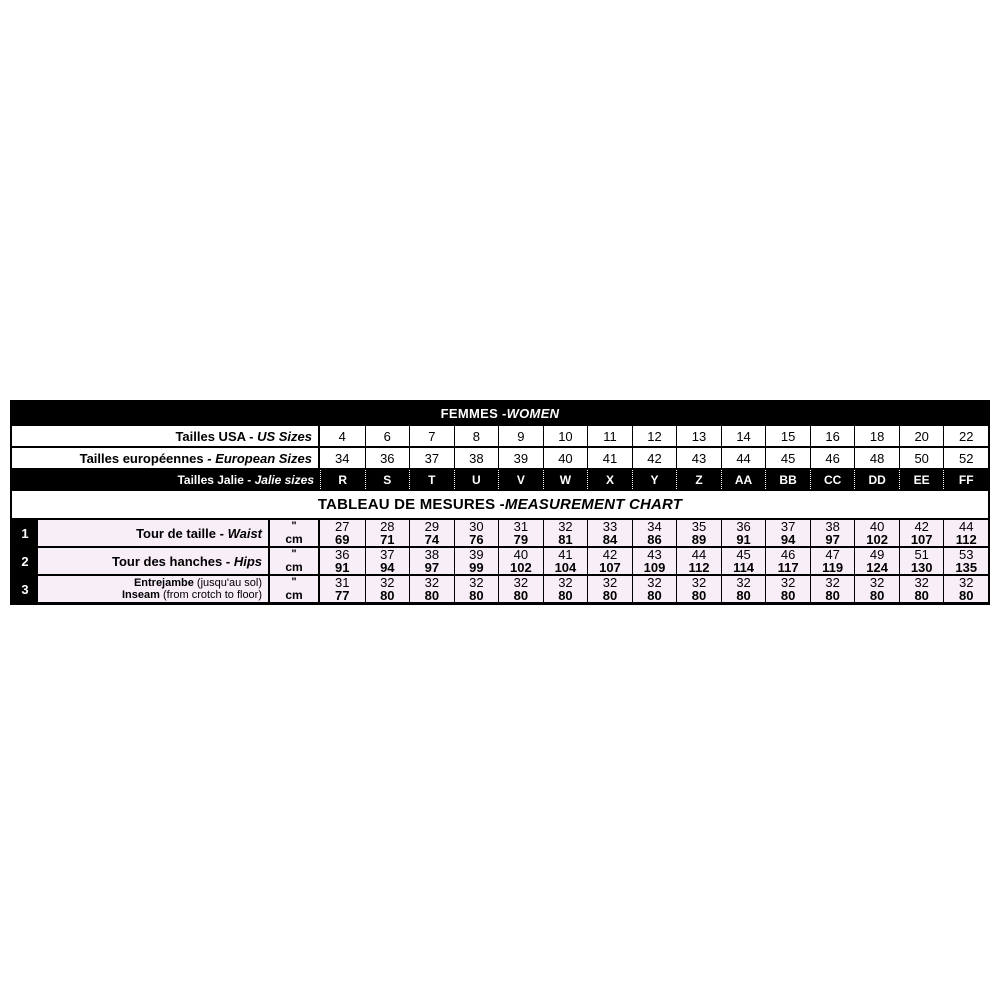  Describe the element at coordinates (216, 436) in the screenshot. I see `us-sizes-label-fr: Tailles USA -` at that location.